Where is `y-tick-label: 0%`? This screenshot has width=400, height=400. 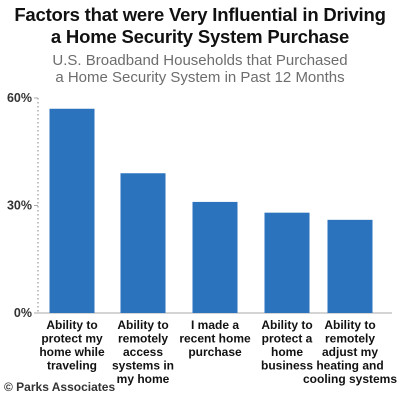
y-tick-label: 0% is located at coordinates (23, 313).